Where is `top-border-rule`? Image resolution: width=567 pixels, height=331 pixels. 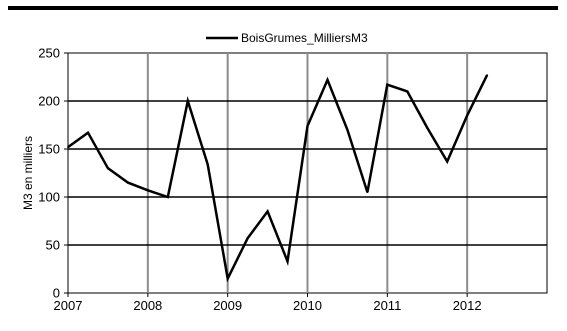
top-border-rule is located at coordinates (283, 8).